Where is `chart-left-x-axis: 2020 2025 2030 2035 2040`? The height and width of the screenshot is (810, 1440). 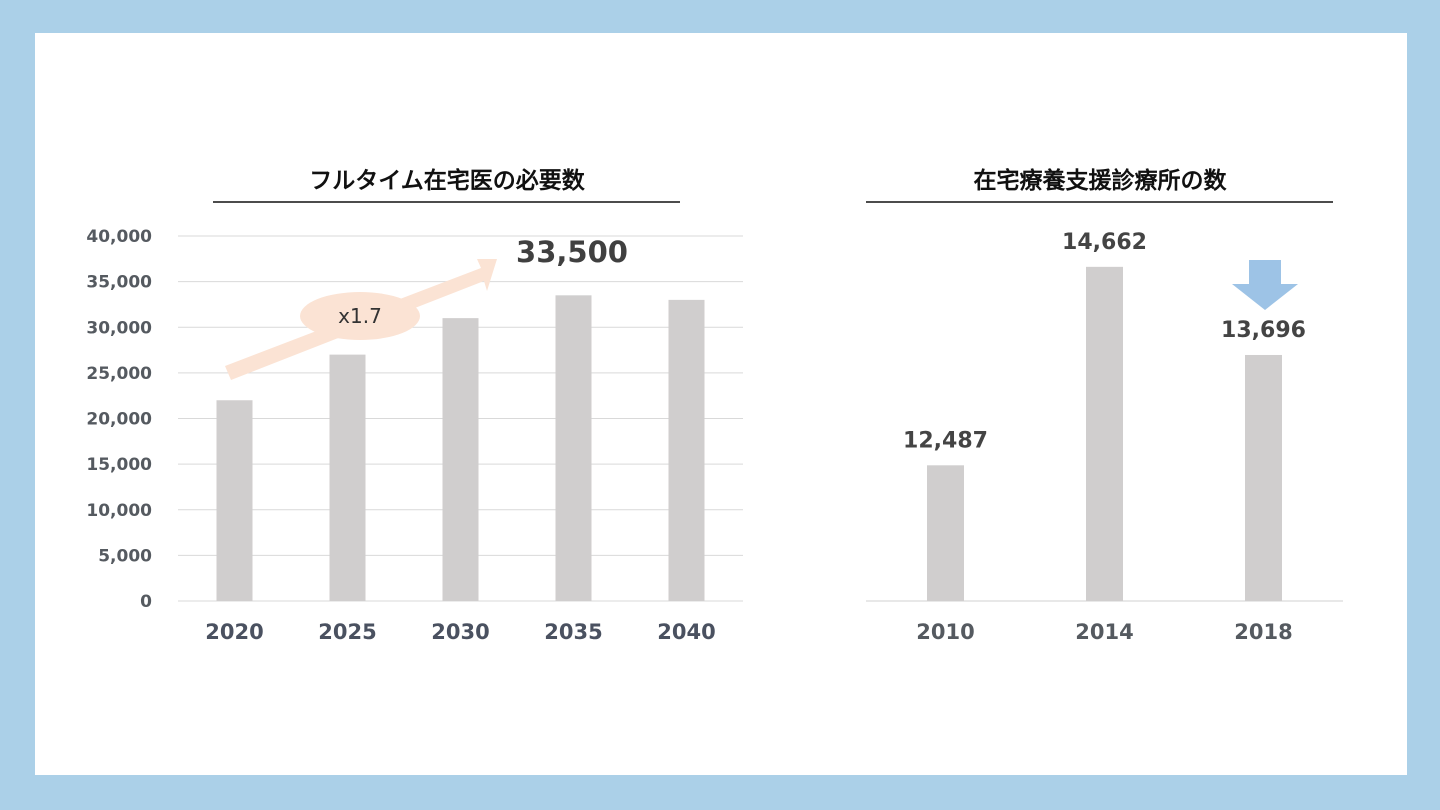 chart-left-x-axis: 2020 2025 2030 2035 2040 is located at coordinates (460, 632).